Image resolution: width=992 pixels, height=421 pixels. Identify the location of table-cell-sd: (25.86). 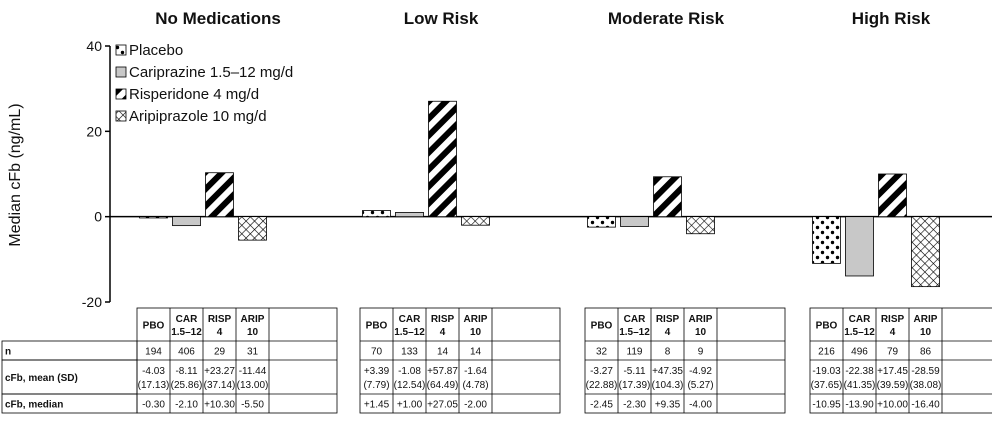
(187, 385).